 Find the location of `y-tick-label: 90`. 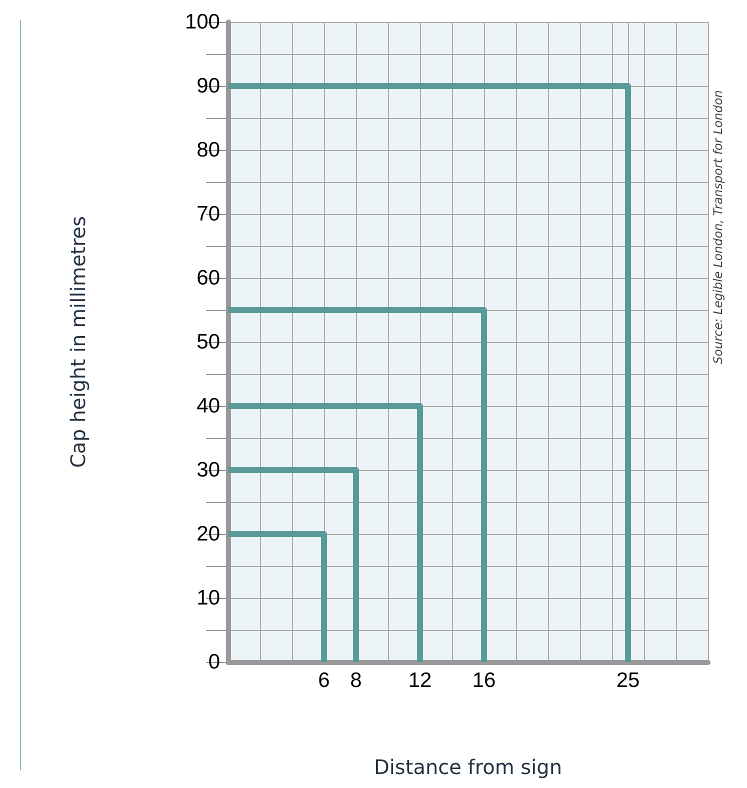

y-tick-label: 90 is located at coordinates (208, 86).